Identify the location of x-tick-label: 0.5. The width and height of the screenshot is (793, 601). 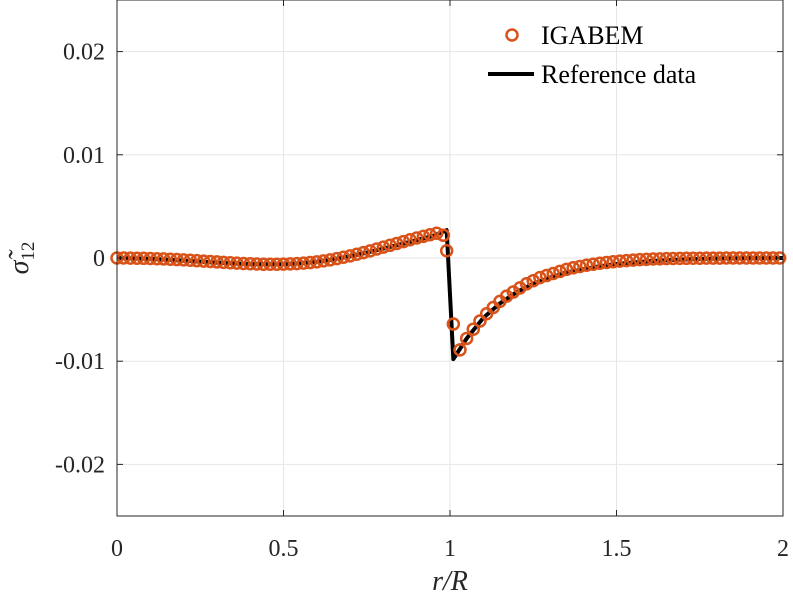
(284, 549).